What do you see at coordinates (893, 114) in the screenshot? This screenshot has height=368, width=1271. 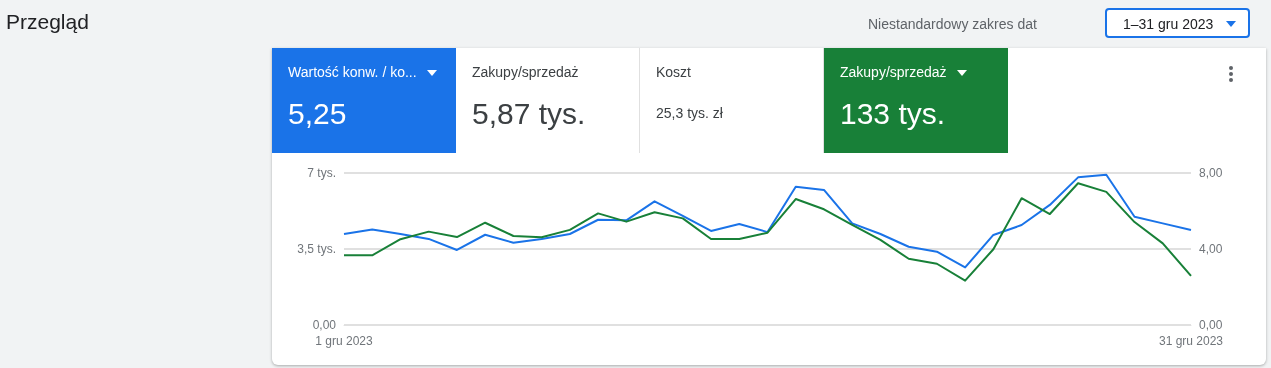 I see `text: 133 tys.` at bounding box center [893, 114].